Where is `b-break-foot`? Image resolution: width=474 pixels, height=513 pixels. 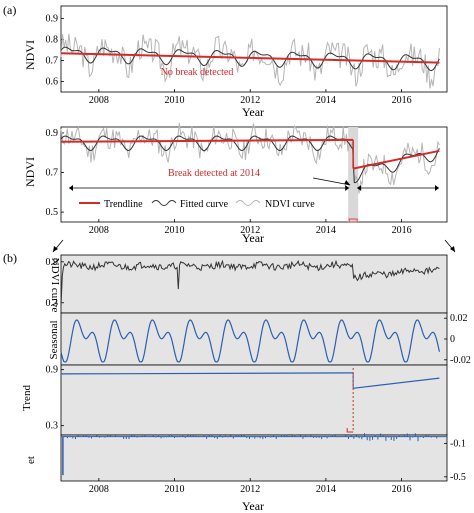
b-break-foot is located at coordinates (350, 430).